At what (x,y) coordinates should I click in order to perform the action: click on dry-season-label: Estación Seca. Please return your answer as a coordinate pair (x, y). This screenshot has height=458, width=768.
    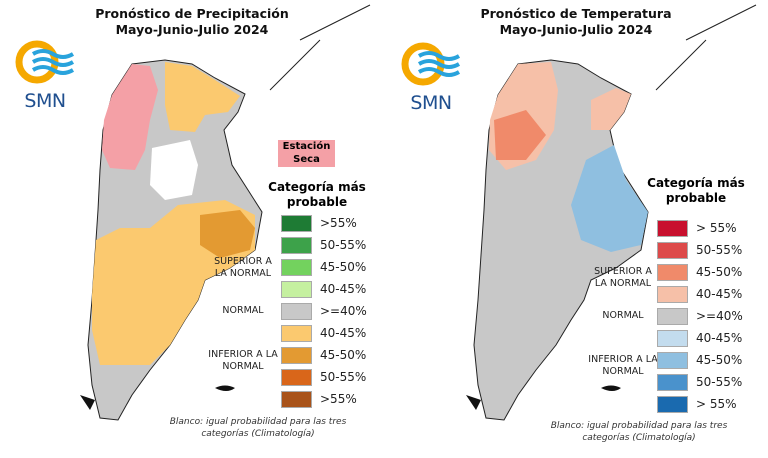
    Looking at the image, I should click on (306, 153).